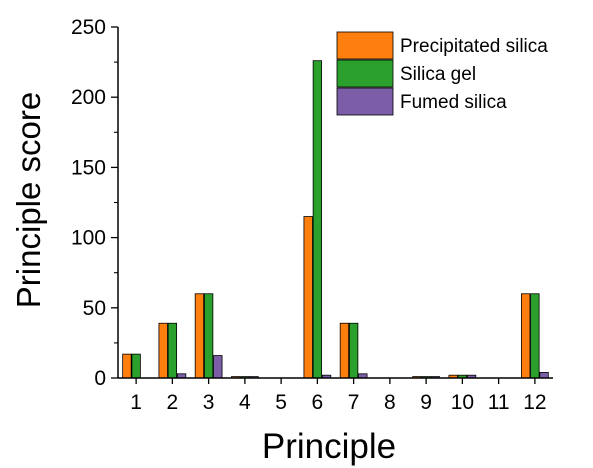 The height and width of the screenshot is (468, 593). What do you see at coordinates (474, 46) in the screenshot?
I see `legend-label: Precipitated silica` at bounding box center [474, 46].